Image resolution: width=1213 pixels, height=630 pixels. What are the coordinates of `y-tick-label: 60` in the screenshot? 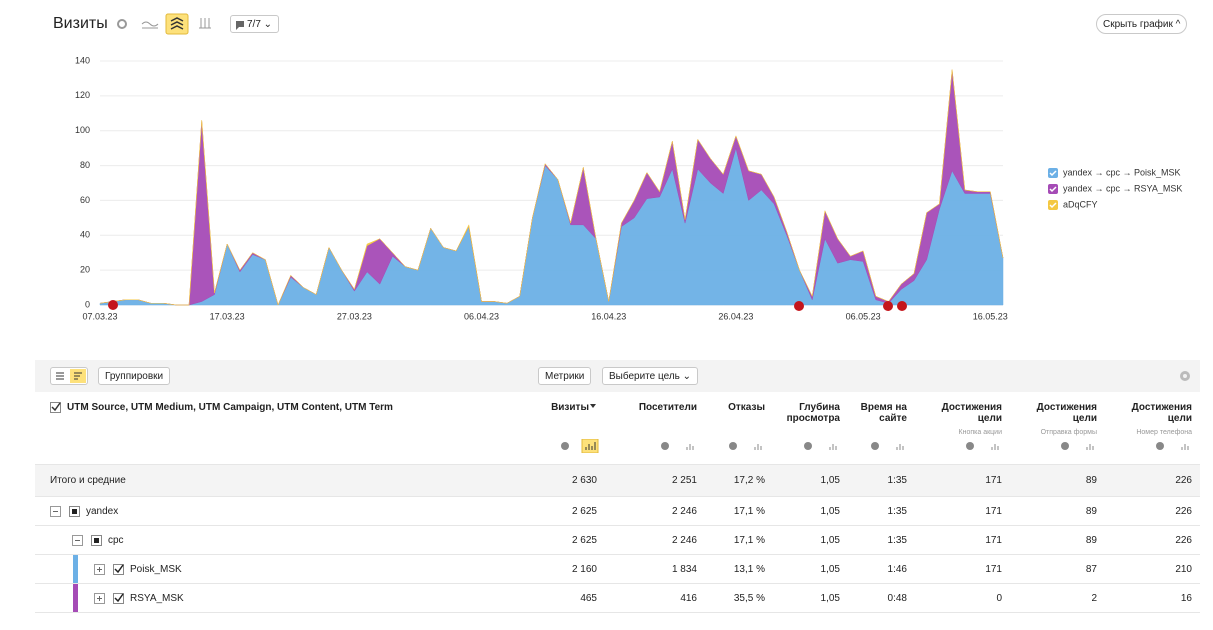 It's located at (85, 200).